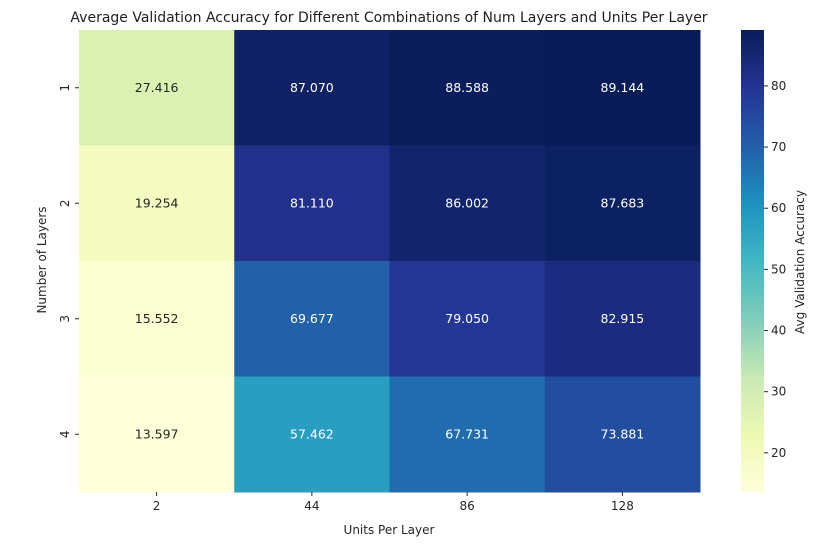 This screenshot has width=818, height=545. I want to click on cell-value-label: 15.552, so click(157, 318).